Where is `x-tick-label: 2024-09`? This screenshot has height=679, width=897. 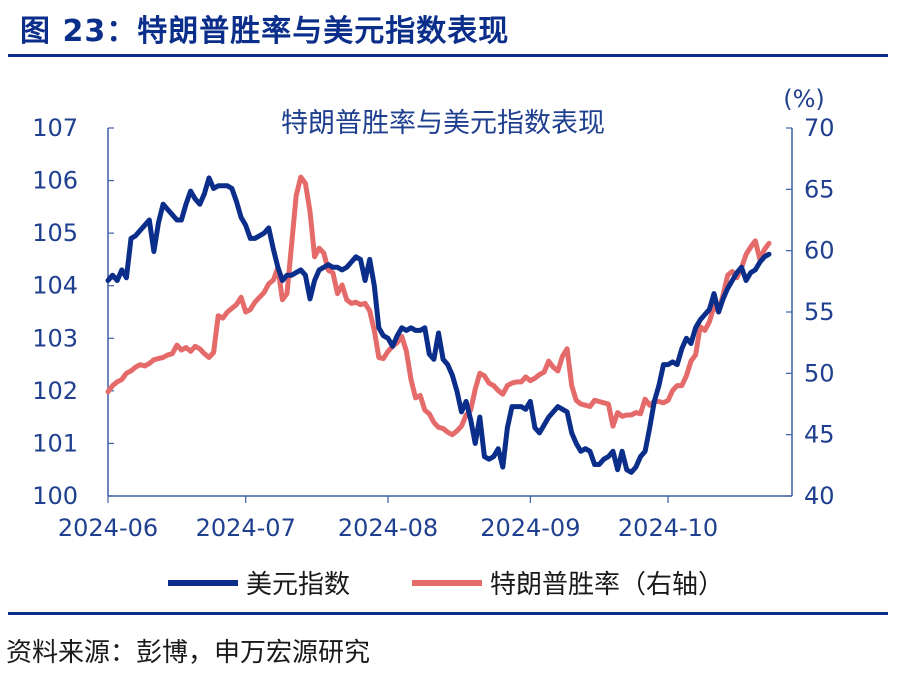 x-tick-label: 2024-09 is located at coordinates (530, 528).